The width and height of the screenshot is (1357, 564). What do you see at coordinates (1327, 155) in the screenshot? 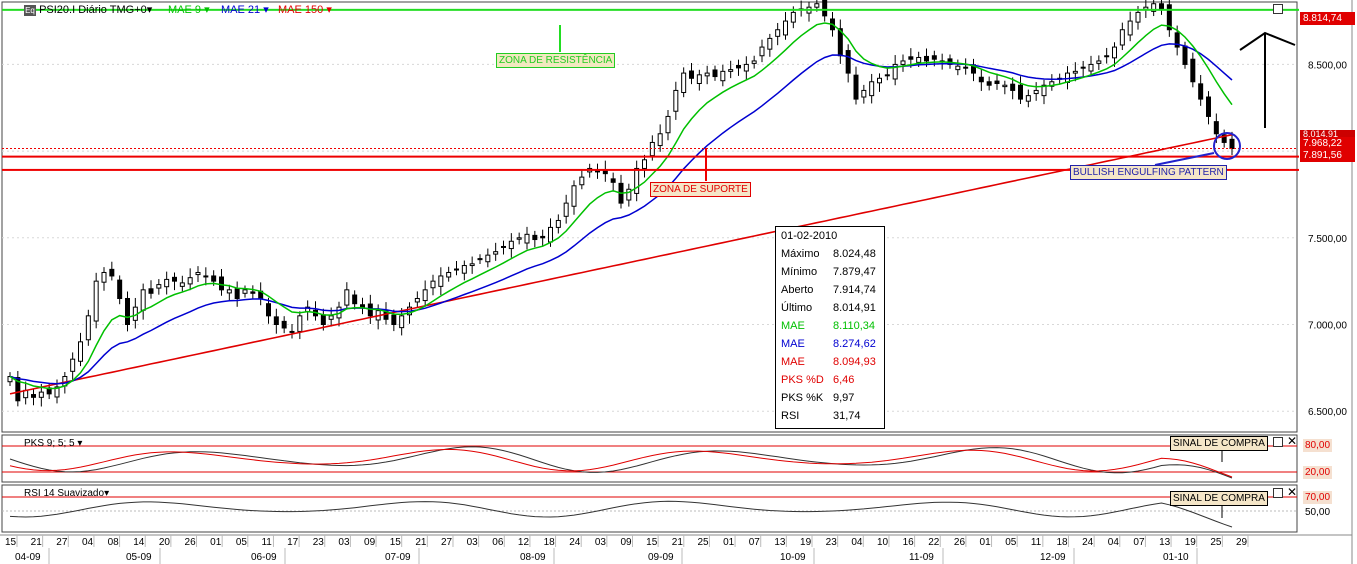
I see `price-tag-support: 7.891,56` at bounding box center [1327, 155].